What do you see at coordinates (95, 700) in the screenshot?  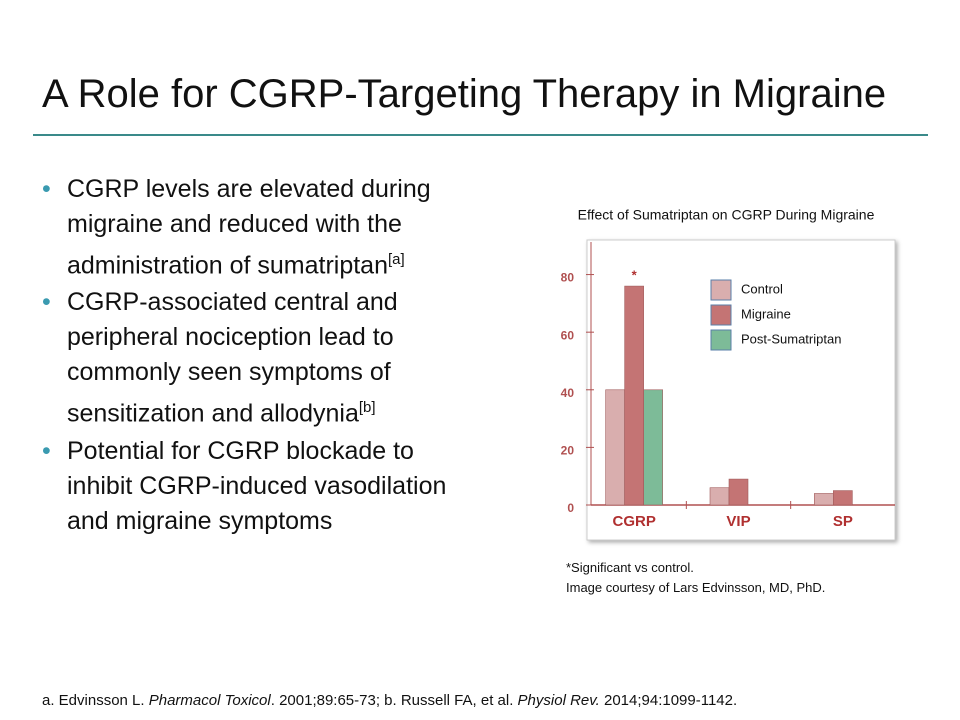 I see `citation-part: a. Edvinsson L.` at bounding box center [95, 700].